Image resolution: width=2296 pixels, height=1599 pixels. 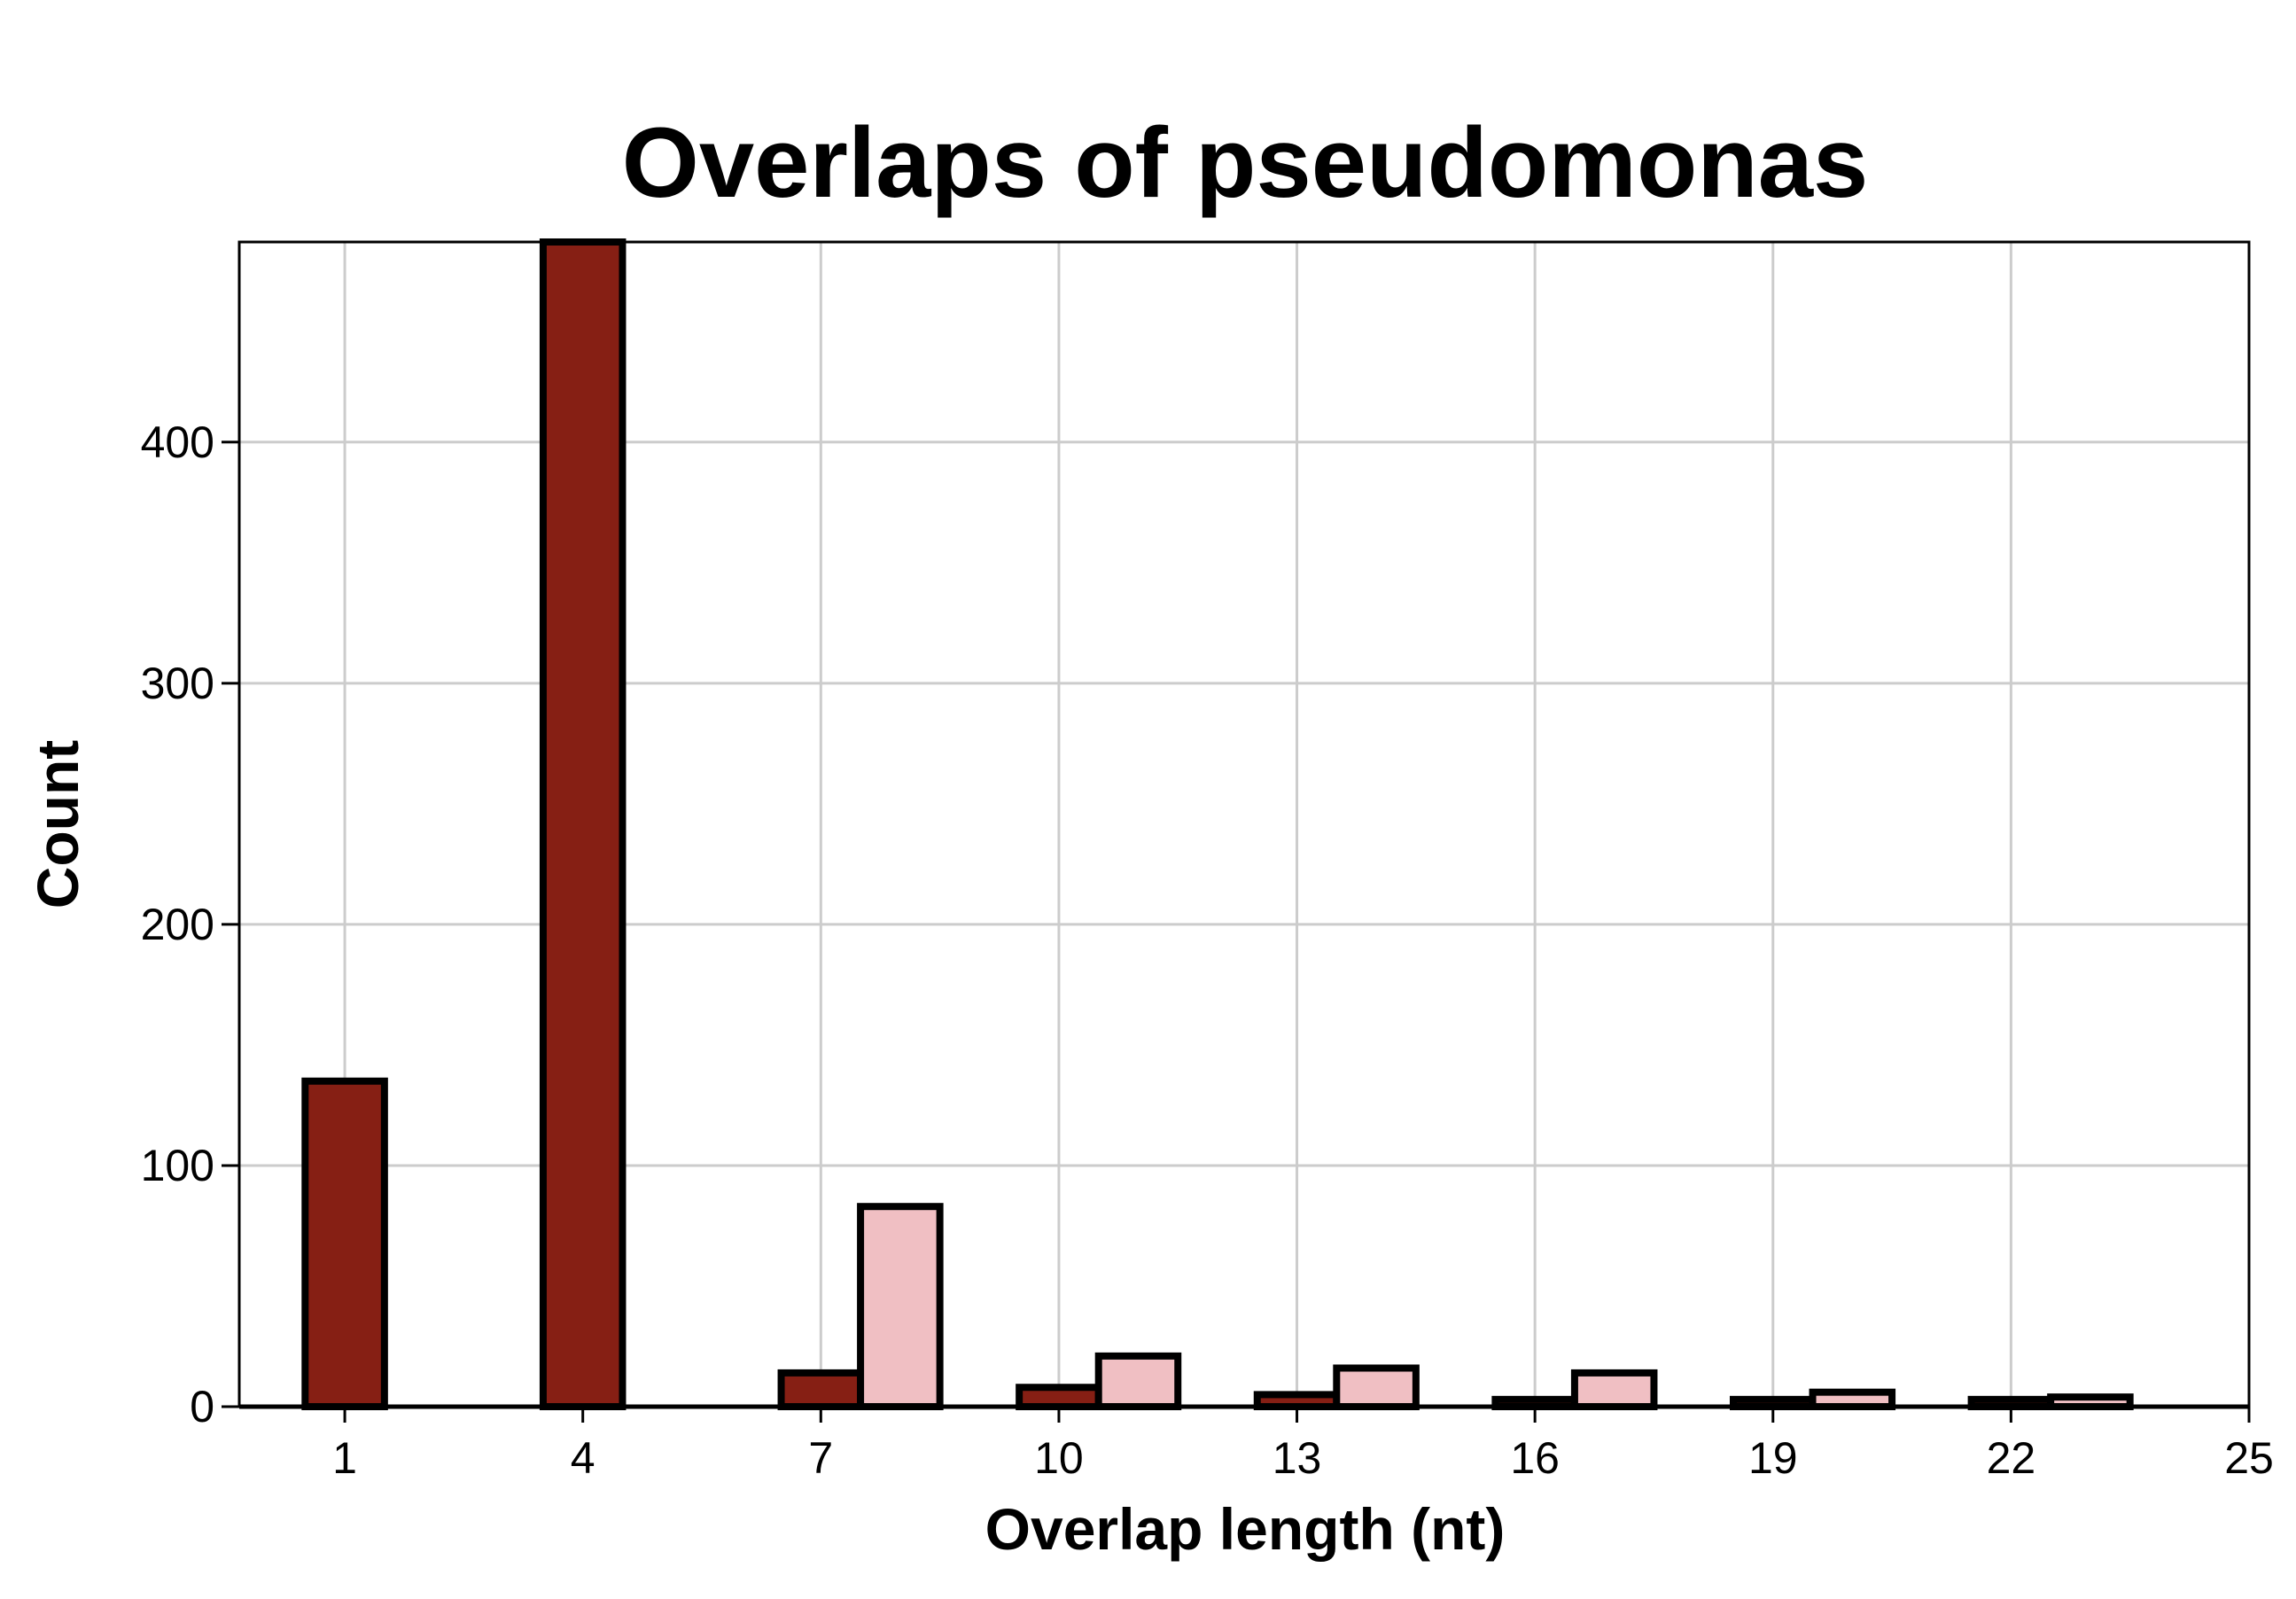 What do you see at coordinates (1376, 1387) in the screenshot?
I see `bar-series2-x14` at bounding box center [1376, 1387].